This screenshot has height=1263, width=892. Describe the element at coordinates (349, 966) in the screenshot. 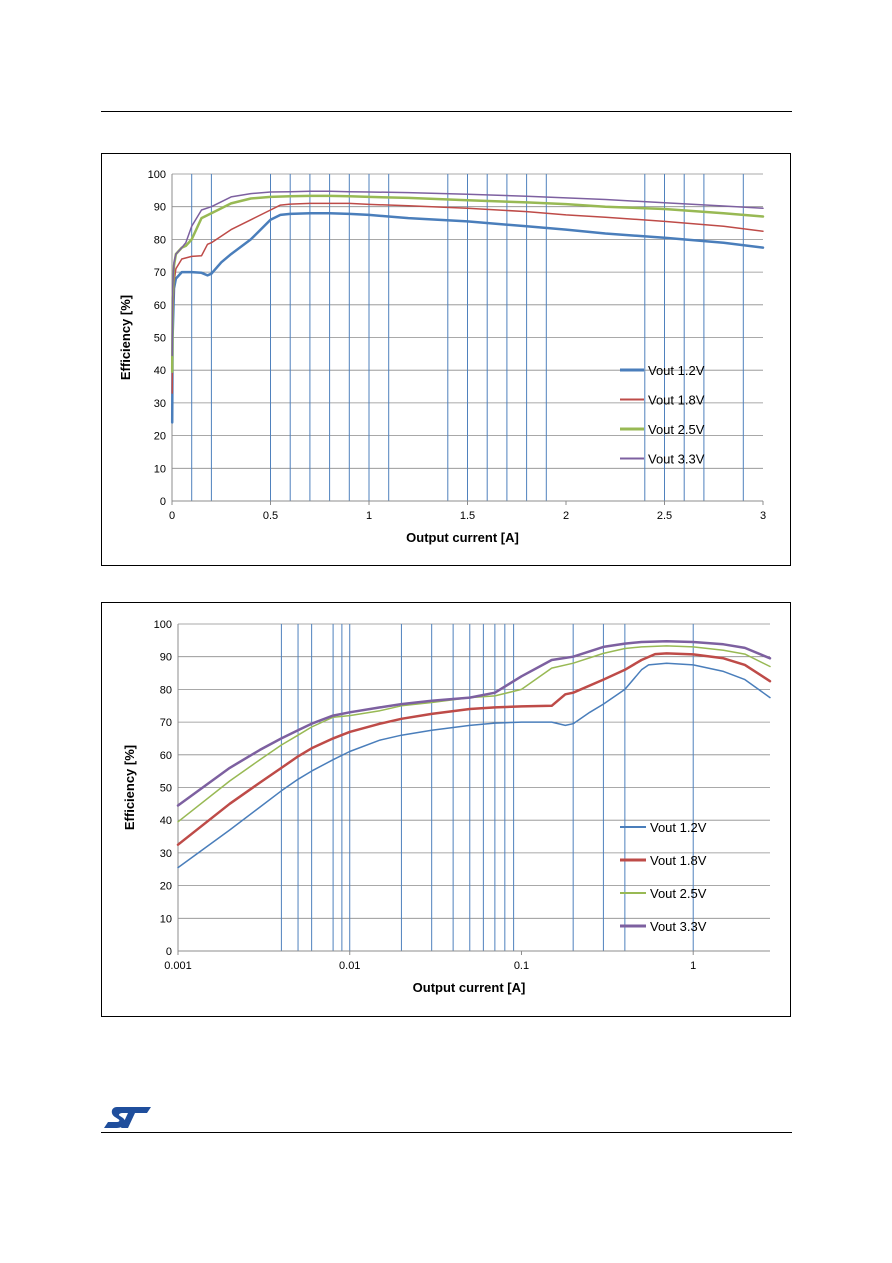

I see `x-tick-label: 0.01` at that location.